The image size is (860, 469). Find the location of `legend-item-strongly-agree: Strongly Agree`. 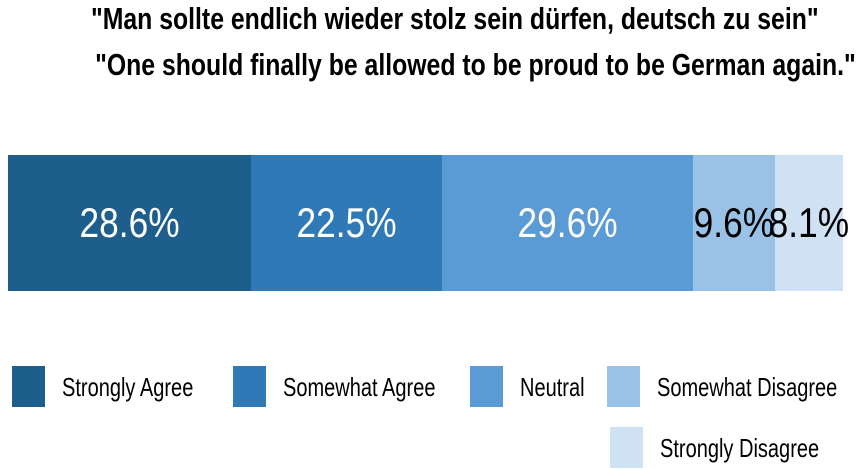

legend-item-strongly-agree: Strongly Agree is located at coordinates (122, 386).